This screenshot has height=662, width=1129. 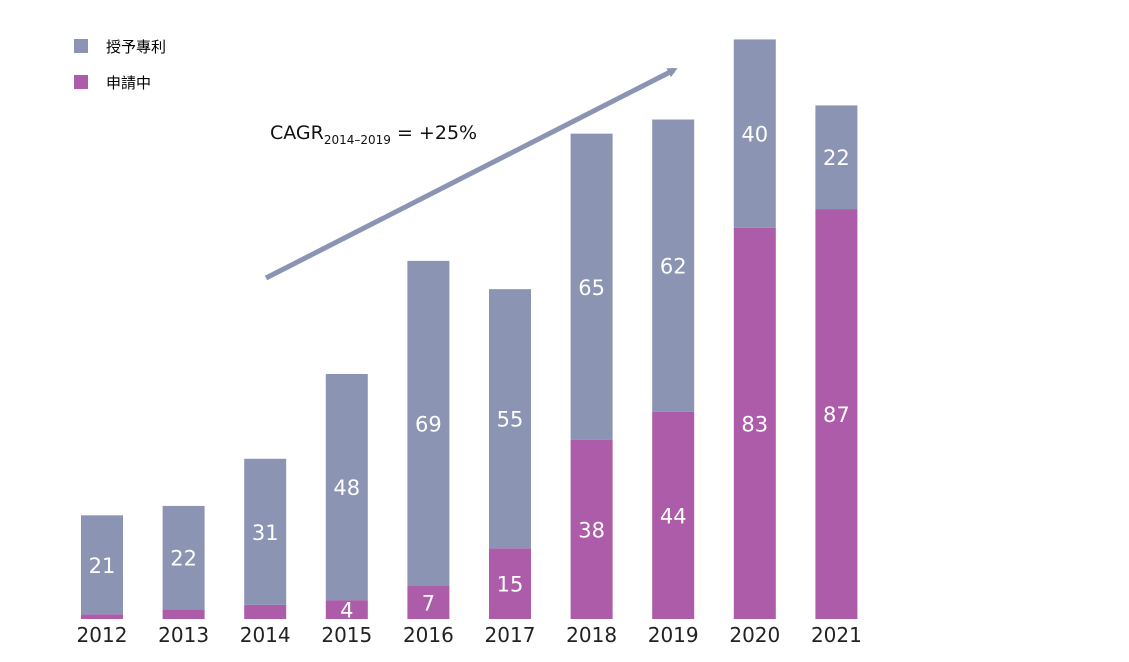 I want to click on x-tick-label-2013: 2013, so click(x=183, y=635).